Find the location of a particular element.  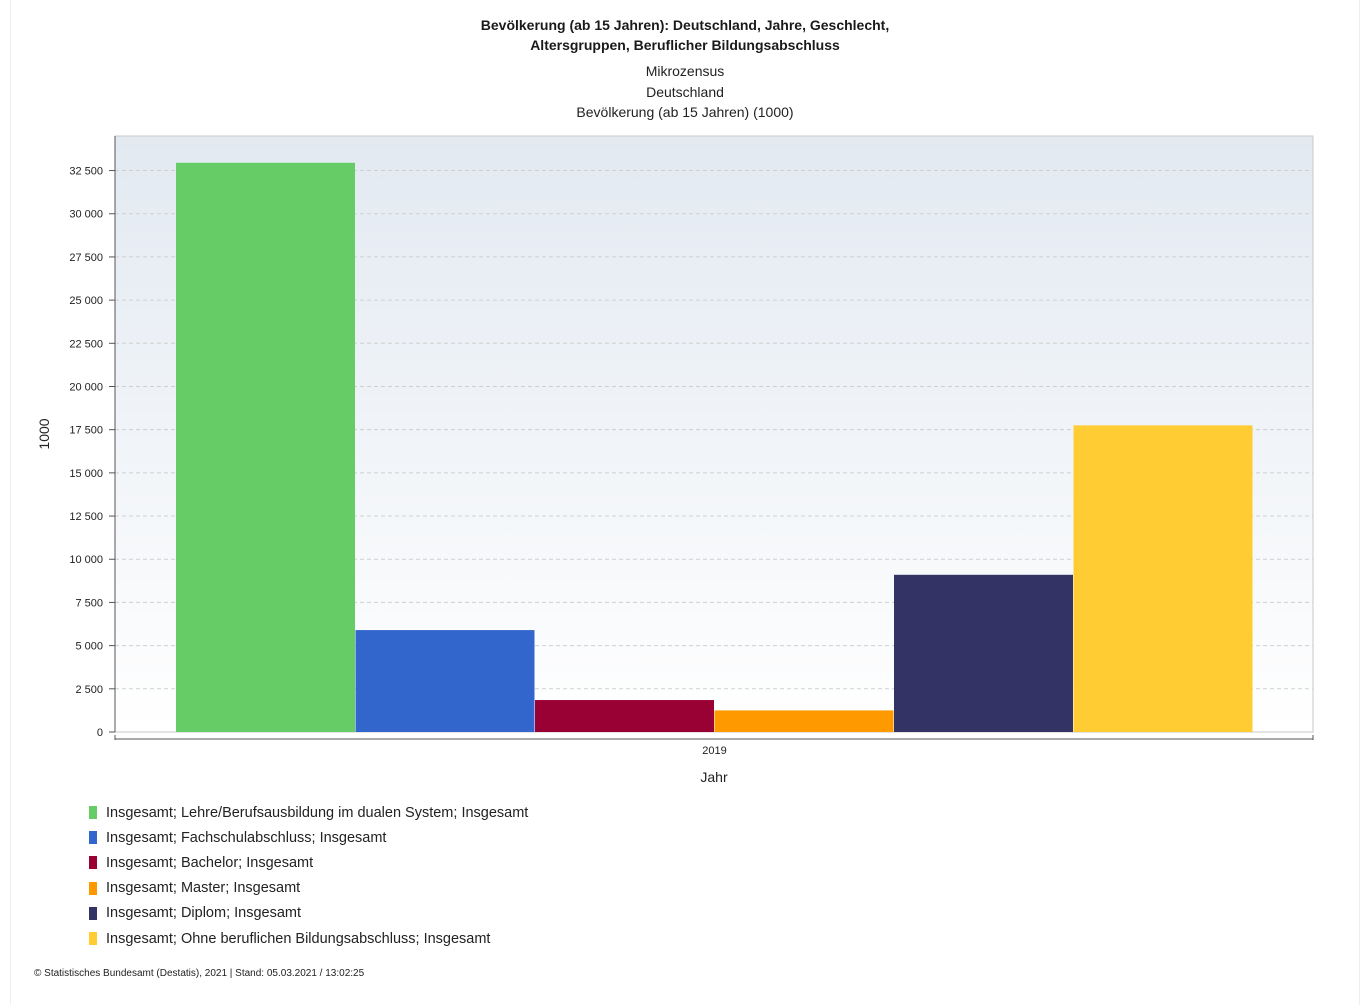

legend-label: Insgesamt; Bachelor; Insgesamt is located at coordinates (210, 862).